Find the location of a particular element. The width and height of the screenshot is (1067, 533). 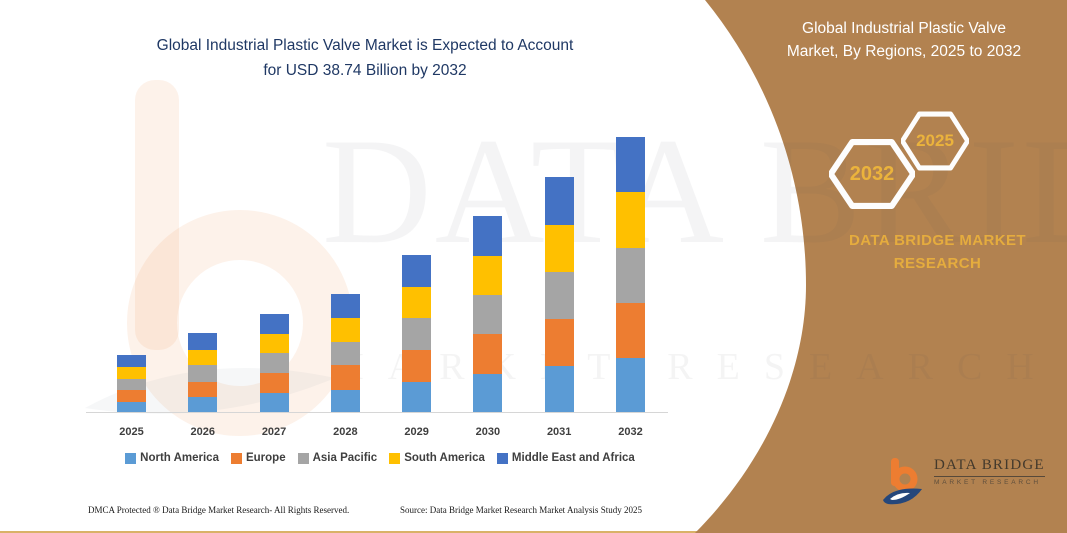

bar-2025 is located at coordinates (131, 275).